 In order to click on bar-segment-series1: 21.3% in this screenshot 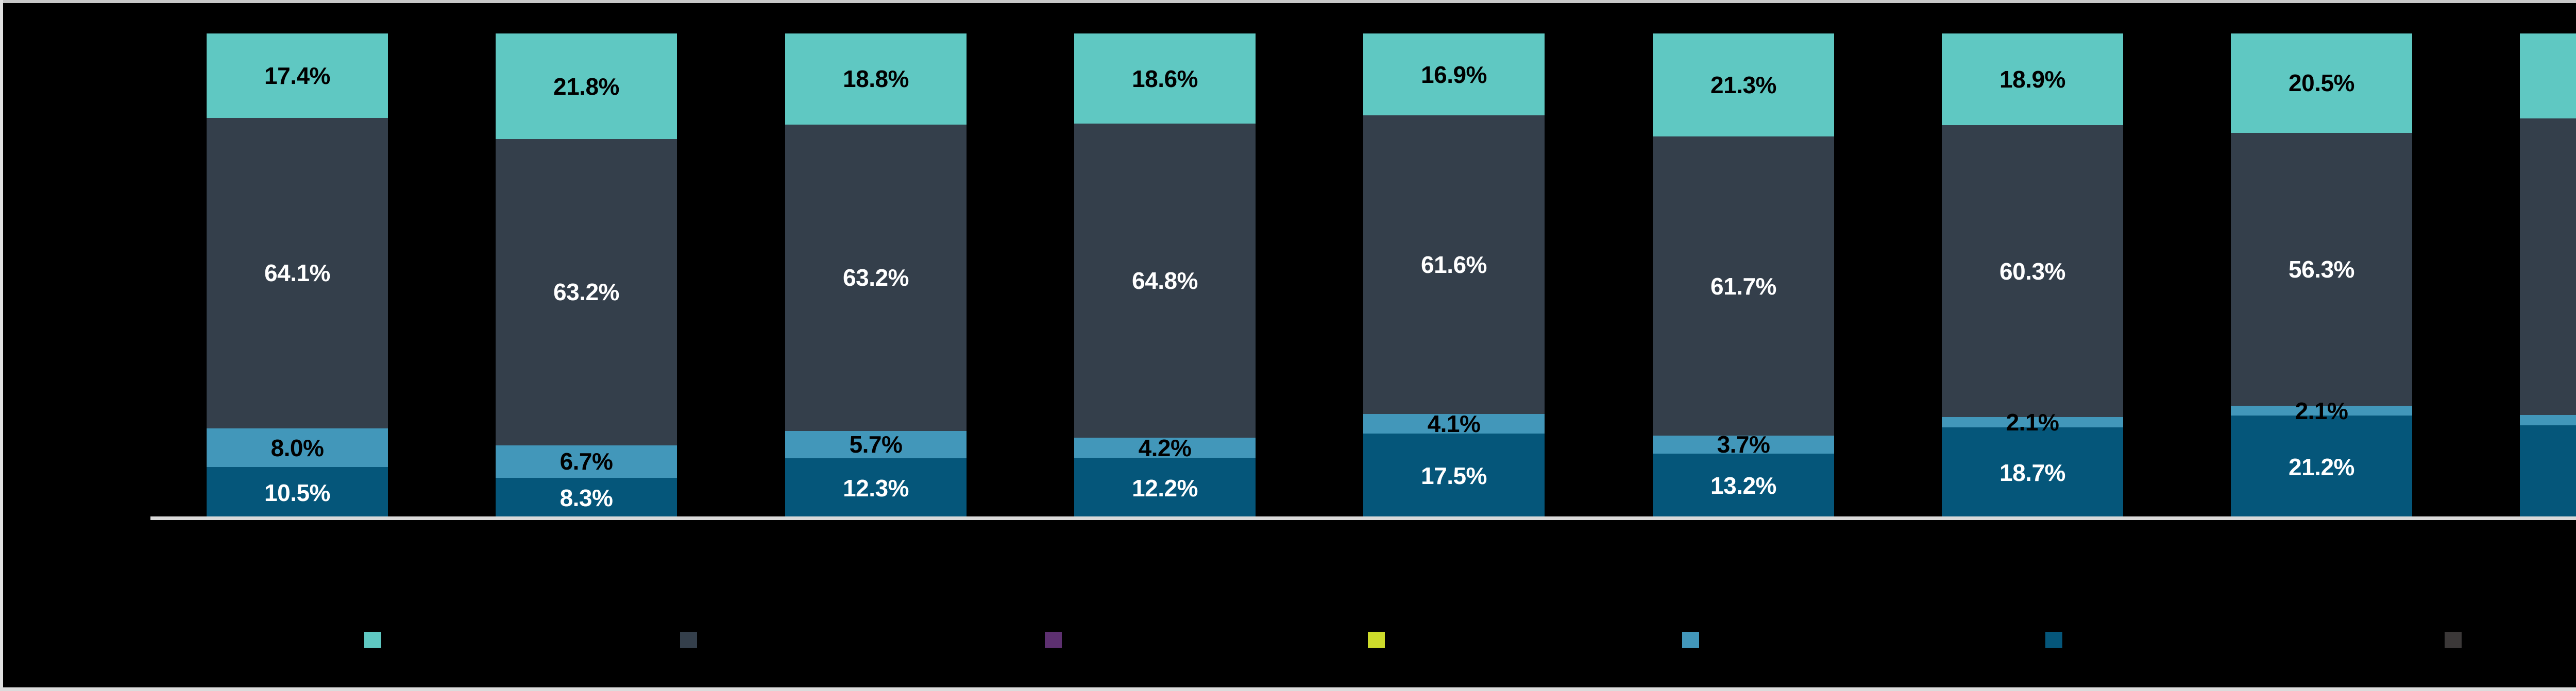, I will do `click(1743, 85)`.